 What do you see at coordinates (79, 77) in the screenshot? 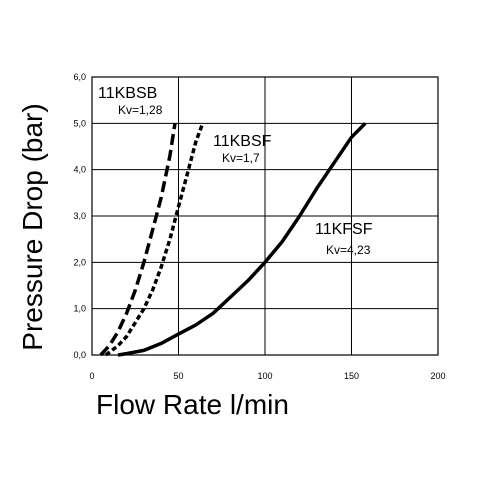
I see `y-tick-label: 6,0` at bounding box center [79, 77].